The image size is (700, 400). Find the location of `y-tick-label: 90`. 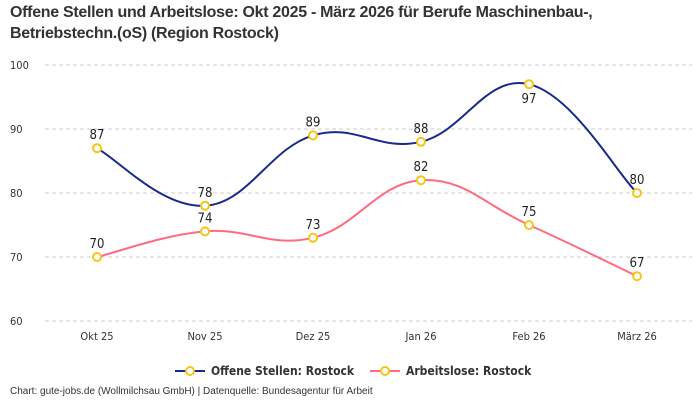

y-tick-label: 90 is located at coordinates (16, 129).